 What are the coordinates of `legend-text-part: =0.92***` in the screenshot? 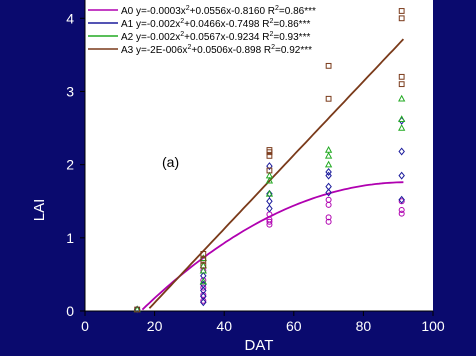 It's located at (293, 50).